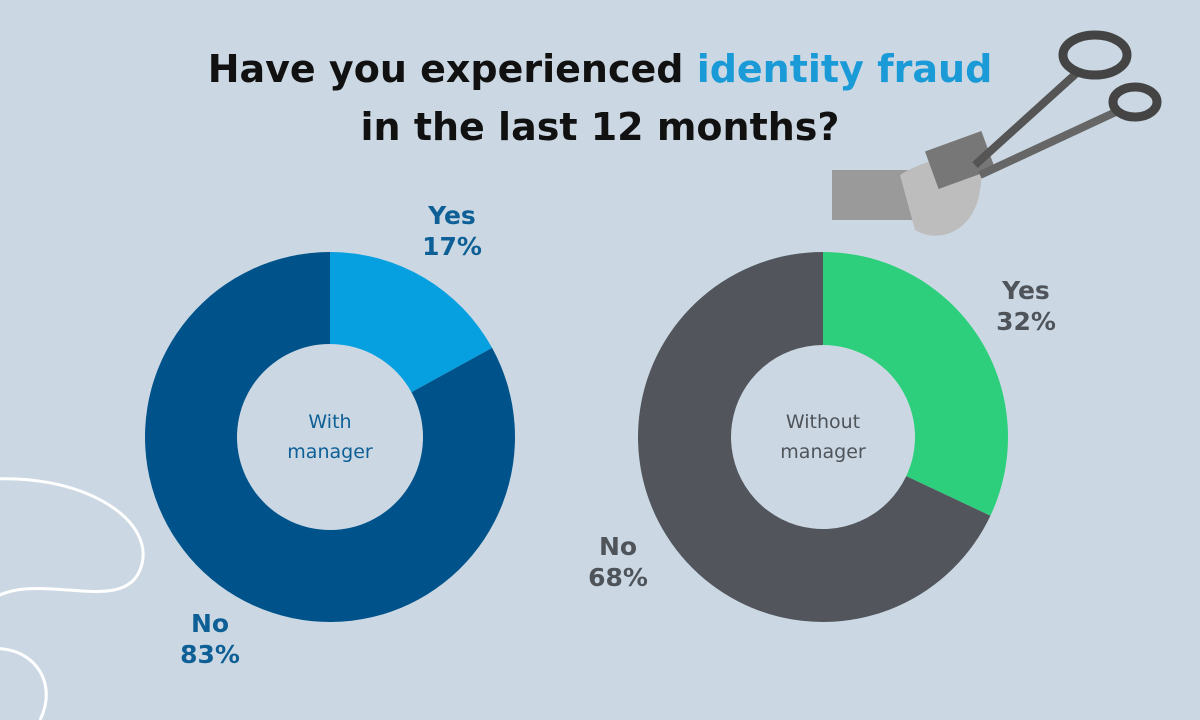 This screenshot has height=720, width=1200. I want to click on slice-label: No 83%, so click(210, 639).